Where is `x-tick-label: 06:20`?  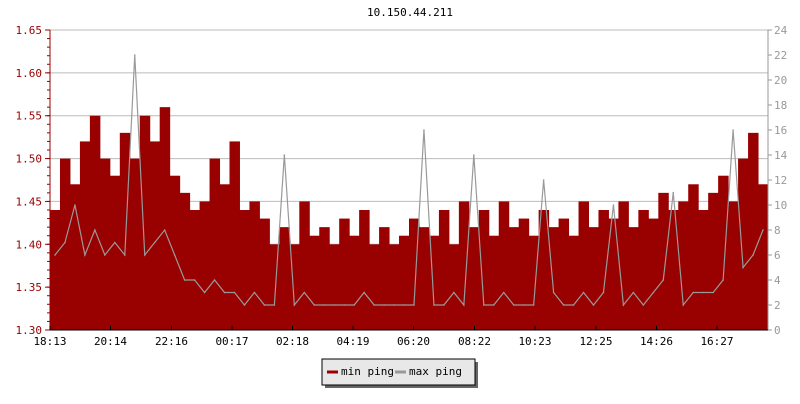
x-tick-label: 06:20 is located at coordinates (413, 341).